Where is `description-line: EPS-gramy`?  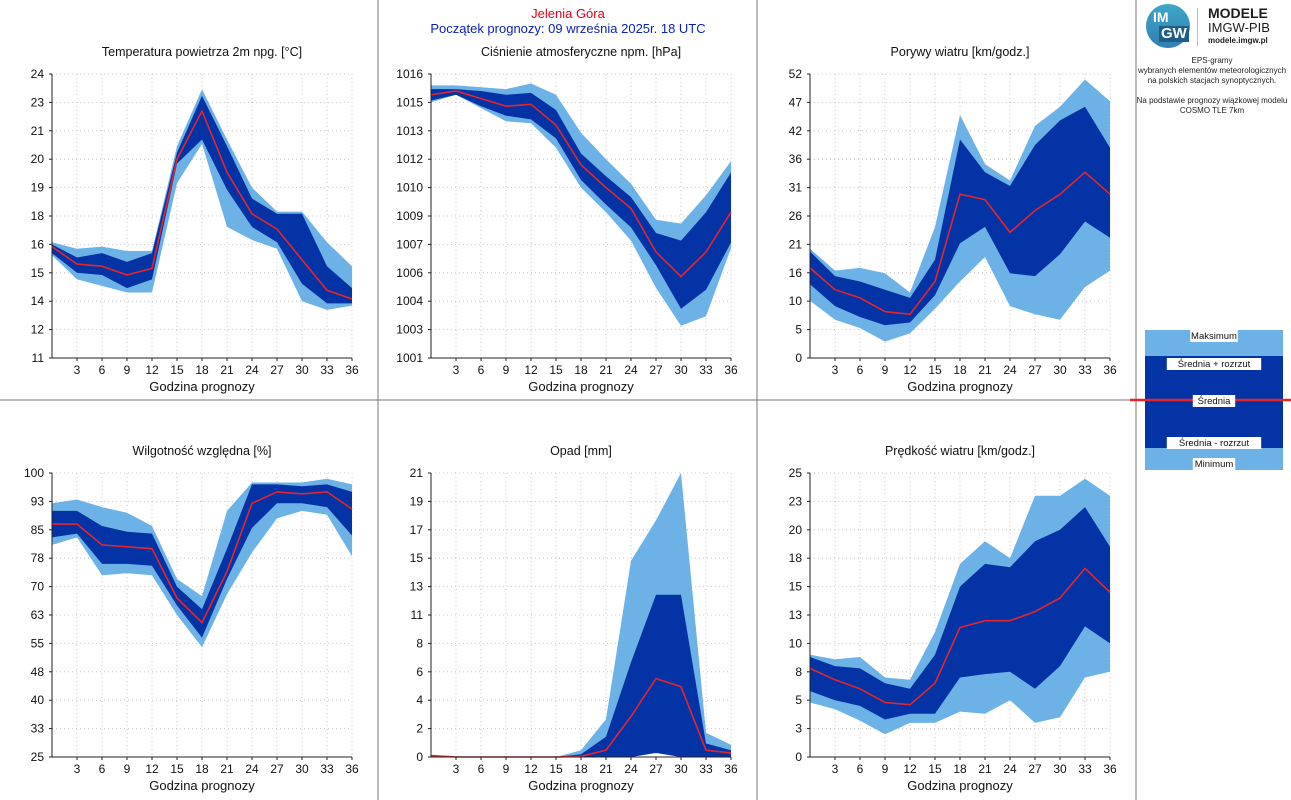
description-line: EPS-gramy is located at coordinates (1212, 60).